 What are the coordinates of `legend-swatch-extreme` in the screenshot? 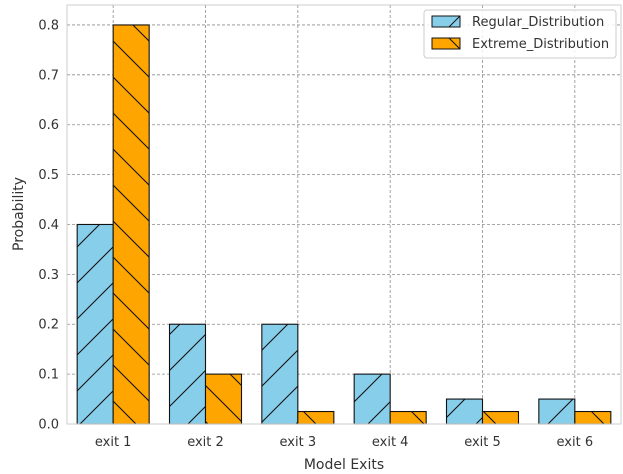 It's located at (446, 43).